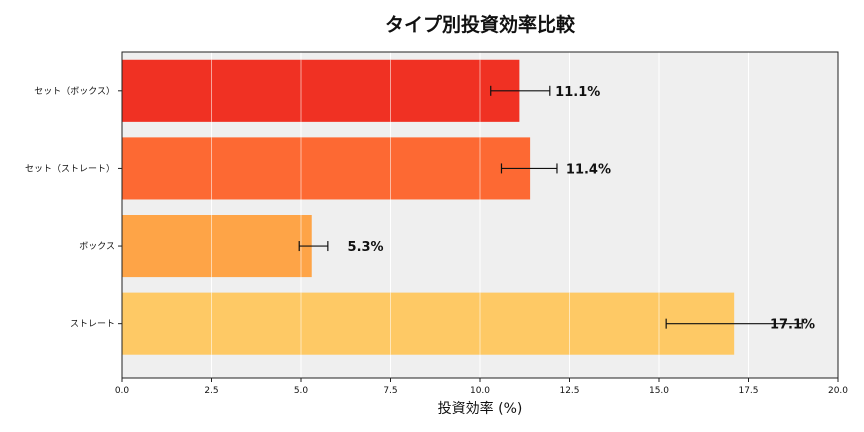 This screenshot has height=432, width=864. I want to click on chart-title: タイプ別投資効率比較, so click(480, 24).